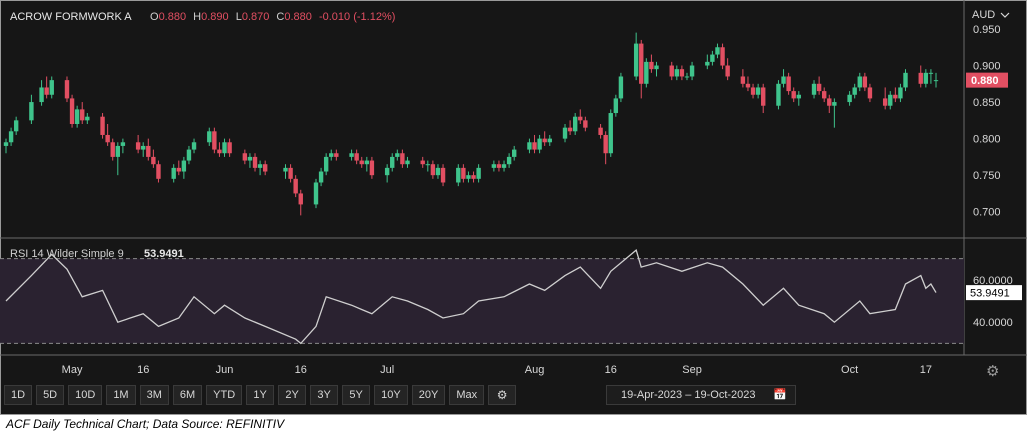  Describe the element at coordinates (18, 395) in the screenshot. I see `range-button-1d: 1D` at that location.